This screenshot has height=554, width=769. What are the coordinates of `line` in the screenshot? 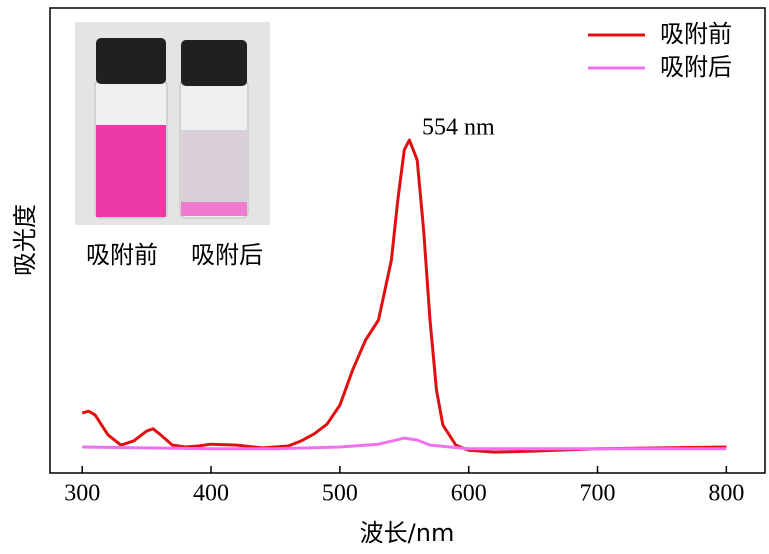 It's located at (404, 443).